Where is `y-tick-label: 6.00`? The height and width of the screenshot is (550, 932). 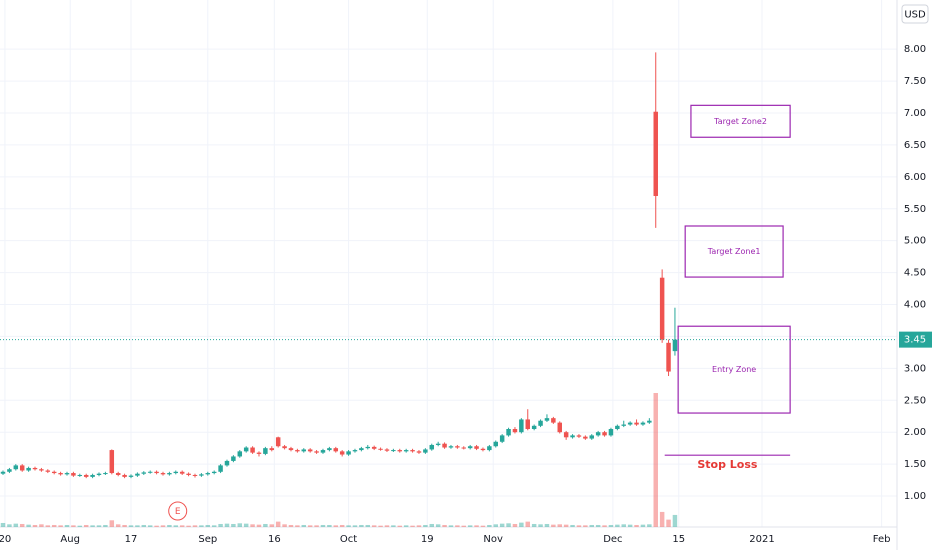
y-tick-label: 6.00 is located at coordinates (915, 177).